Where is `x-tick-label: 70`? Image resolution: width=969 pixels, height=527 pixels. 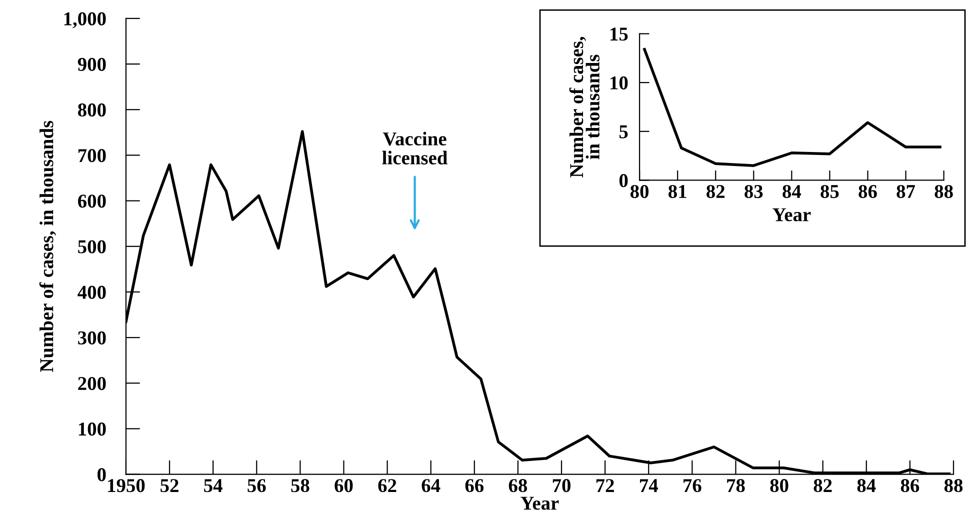
x-tick-label: 70 is located at coordinates (561, 485).